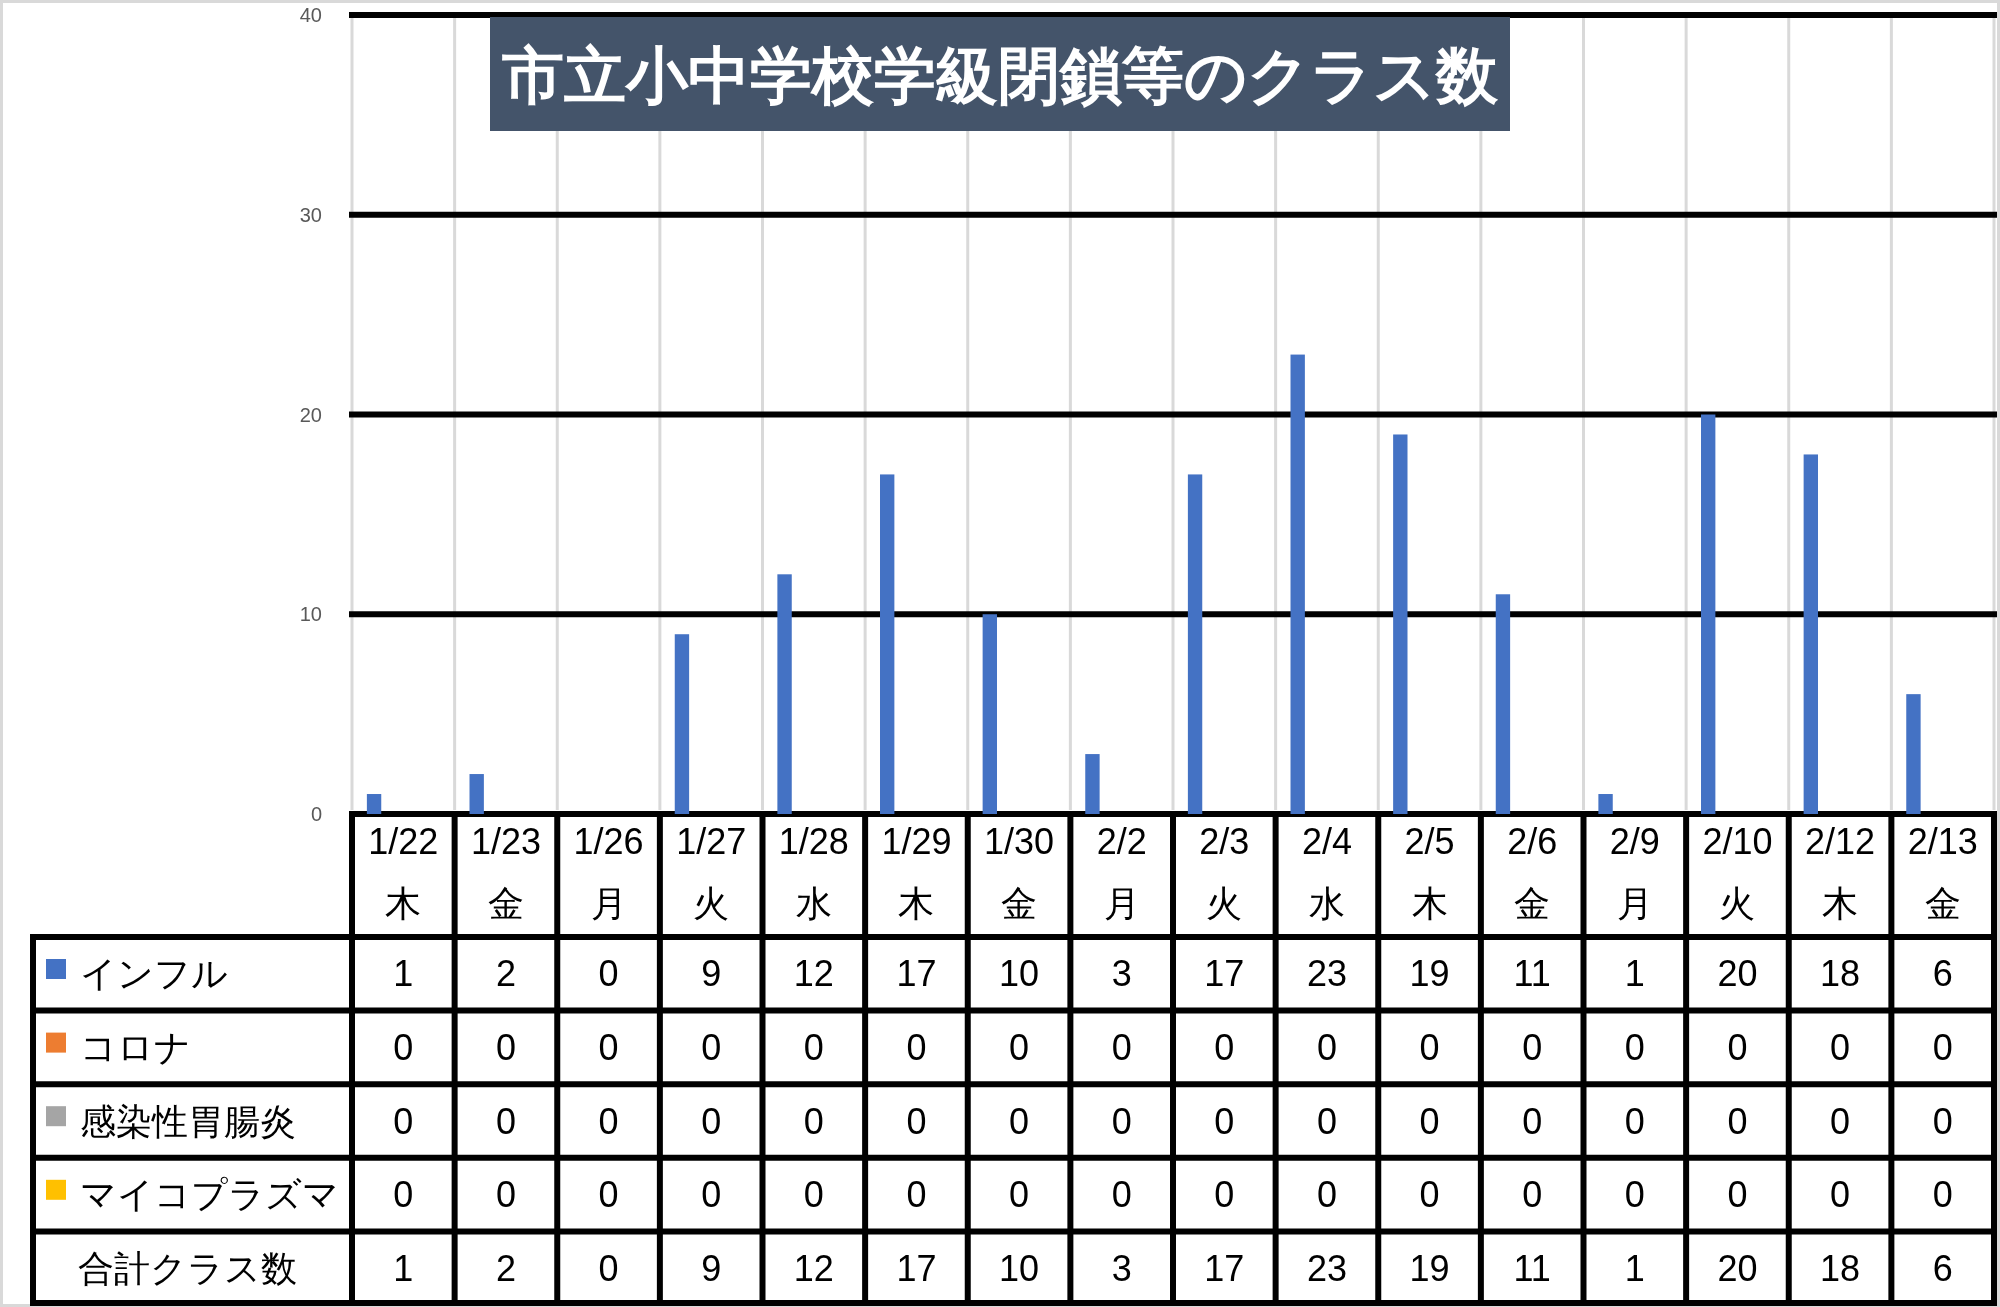 The image size is (2000, 1307). Describe the element at coordinates (316, 814) in the screenshot. I see `y-tick-label: 0` at that location.